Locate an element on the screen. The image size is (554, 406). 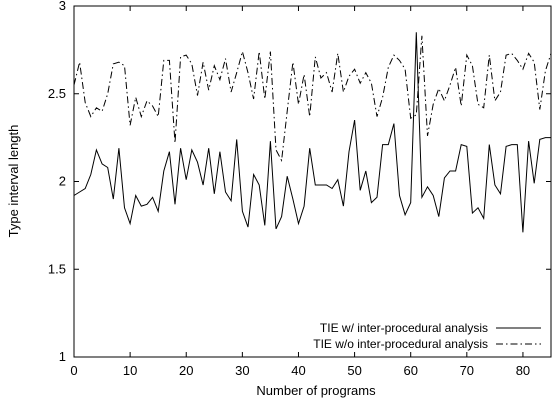
x-tick-label: 70 is located at coordinates (467, 370).